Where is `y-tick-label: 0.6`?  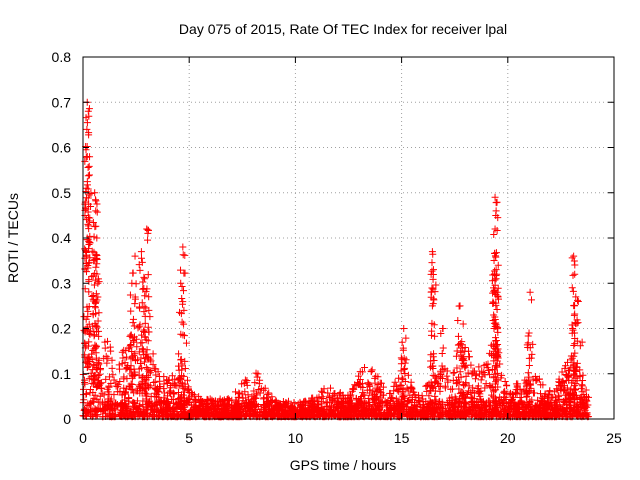 y-tick-label: 0.6 is located at coordinates (62, 148).